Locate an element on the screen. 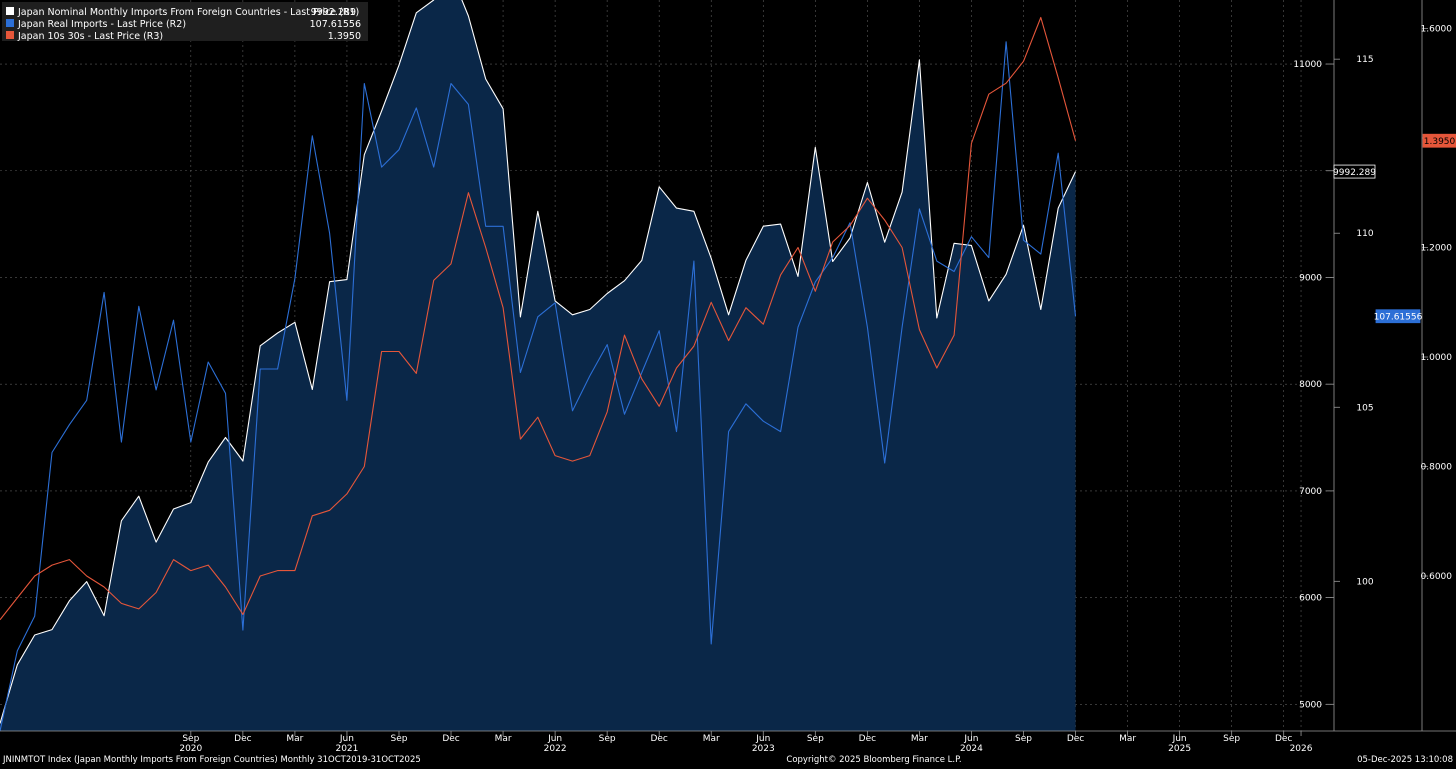 This screenshot has width=1456, height=769. r1-tick-label: 11000 is located at coordinates (1307, 65).